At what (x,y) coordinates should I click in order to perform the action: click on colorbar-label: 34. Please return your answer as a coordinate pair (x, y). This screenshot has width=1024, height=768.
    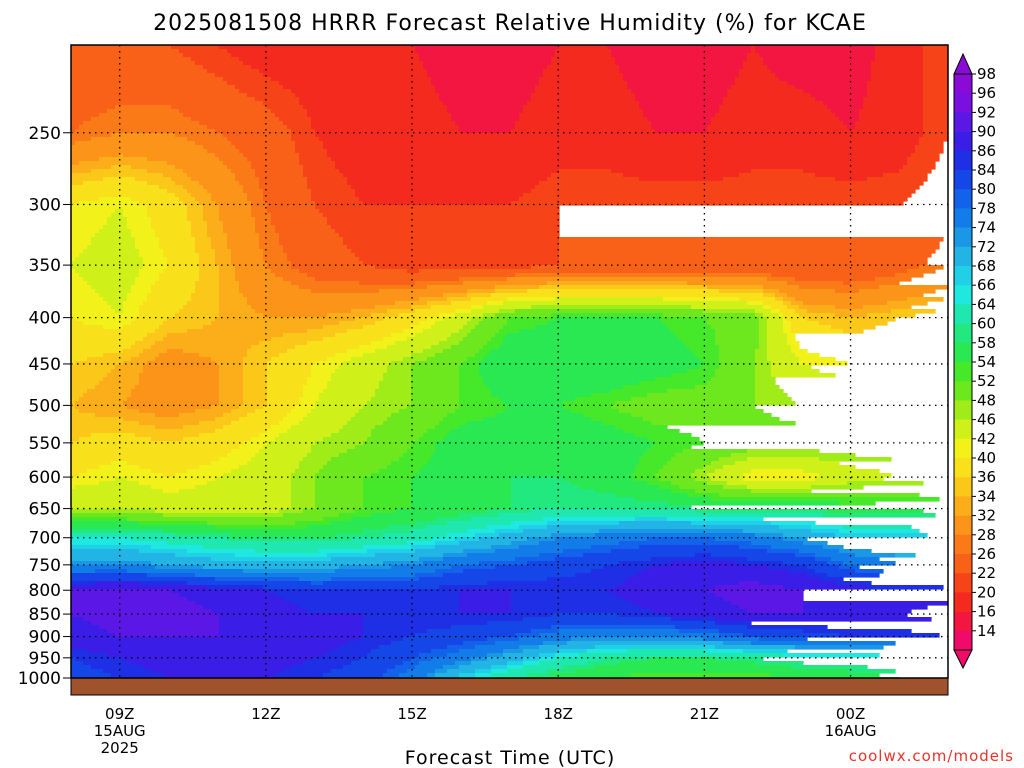
    Looking at the image, I should click on (986, 496).